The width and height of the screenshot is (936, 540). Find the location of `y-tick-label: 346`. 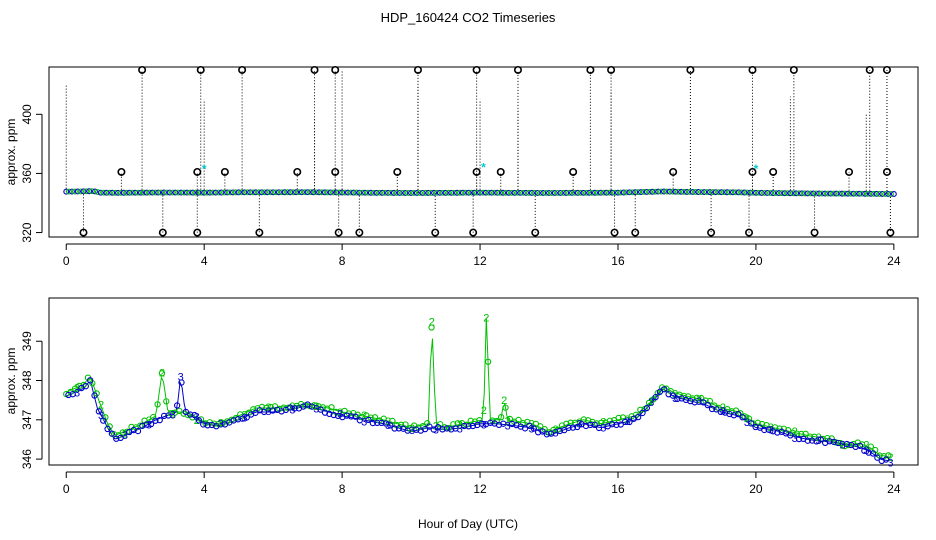

y-tick-label: 346 is located at coordinates (27, 459).